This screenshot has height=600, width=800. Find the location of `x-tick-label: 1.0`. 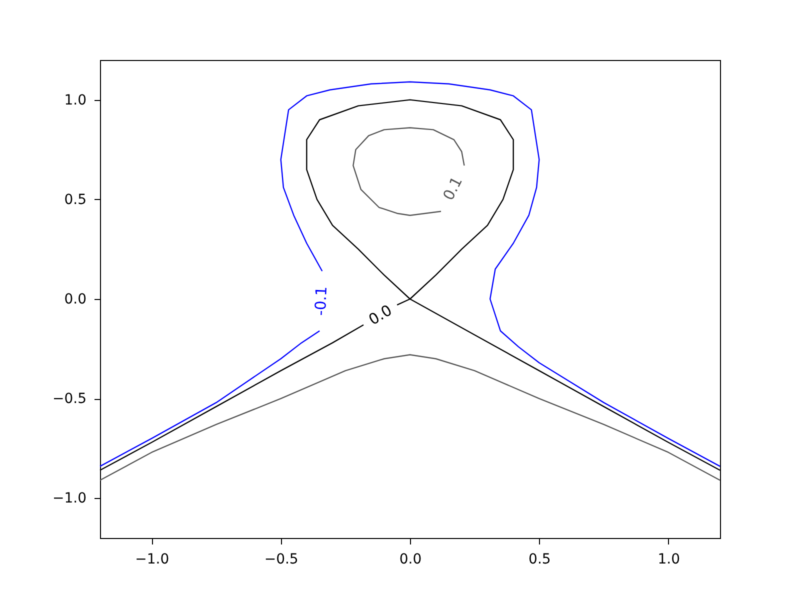

x-tick-label: 1.0 is located at coordinates (669, 560).